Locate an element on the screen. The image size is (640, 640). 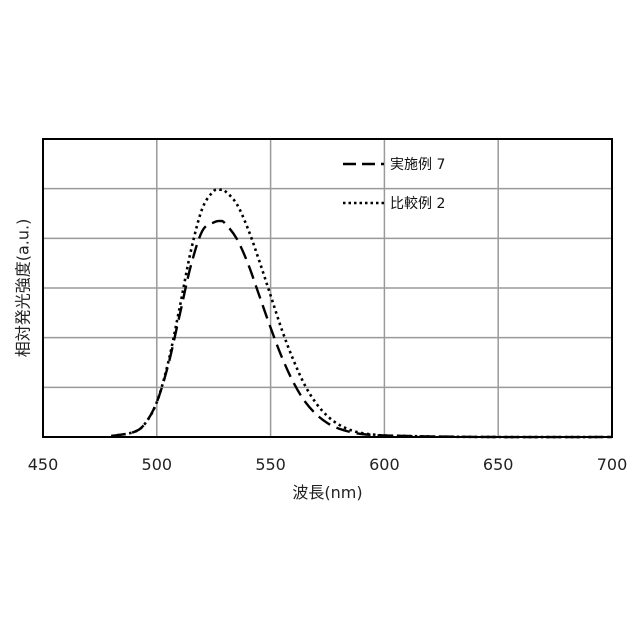
x-tick-label: 550 is located at coordinates (270, 464).